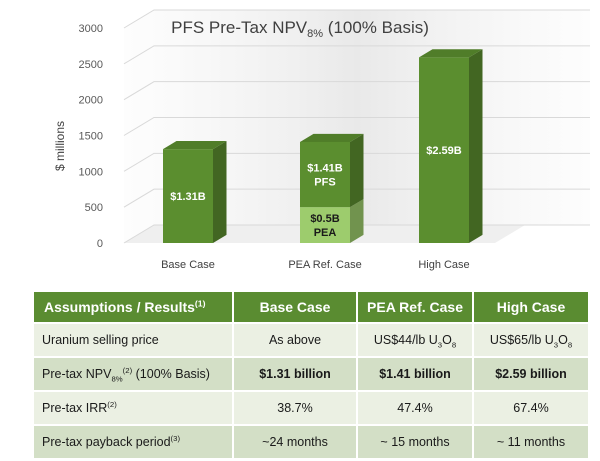 This screenshot has height=461, width=600. What do you see at coordinates (415, 408) in the screenshot?
I see `cell-pea-ref-case: 47.4%` at bounding box center [415, 408].